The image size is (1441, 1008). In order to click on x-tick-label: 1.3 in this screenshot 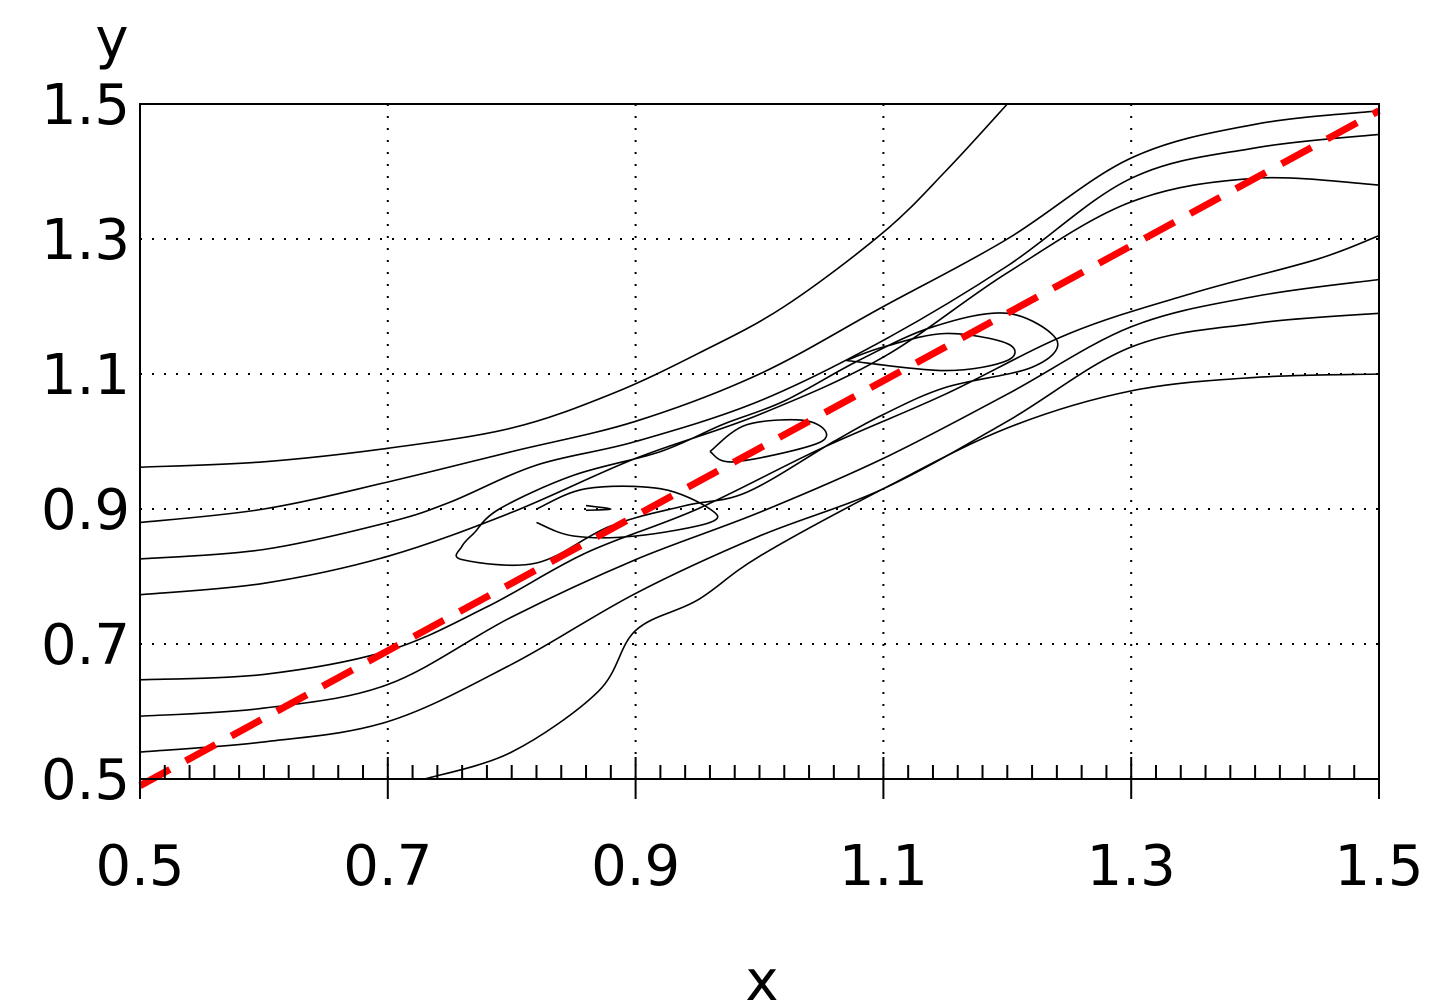, I will do `click(1131, 866)`.